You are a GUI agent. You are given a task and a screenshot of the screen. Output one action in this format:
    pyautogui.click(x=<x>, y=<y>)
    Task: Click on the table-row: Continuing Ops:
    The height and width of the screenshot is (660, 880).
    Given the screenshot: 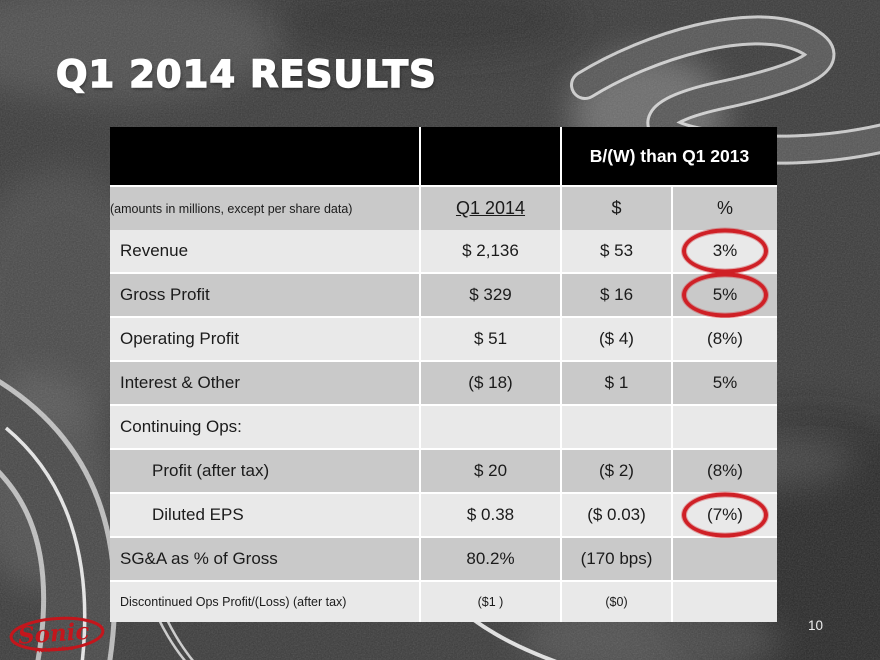 What is the action you would take?
    pyautogui.click(x=444, y=427)
    